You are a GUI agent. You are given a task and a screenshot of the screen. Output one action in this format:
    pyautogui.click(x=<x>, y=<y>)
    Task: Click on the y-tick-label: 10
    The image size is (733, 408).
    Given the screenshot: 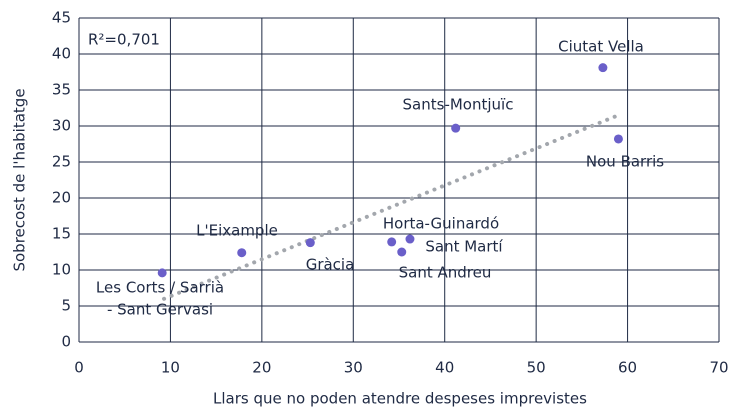 What is the action you would take?
    pyautogui.click(x=61, y=270)
    